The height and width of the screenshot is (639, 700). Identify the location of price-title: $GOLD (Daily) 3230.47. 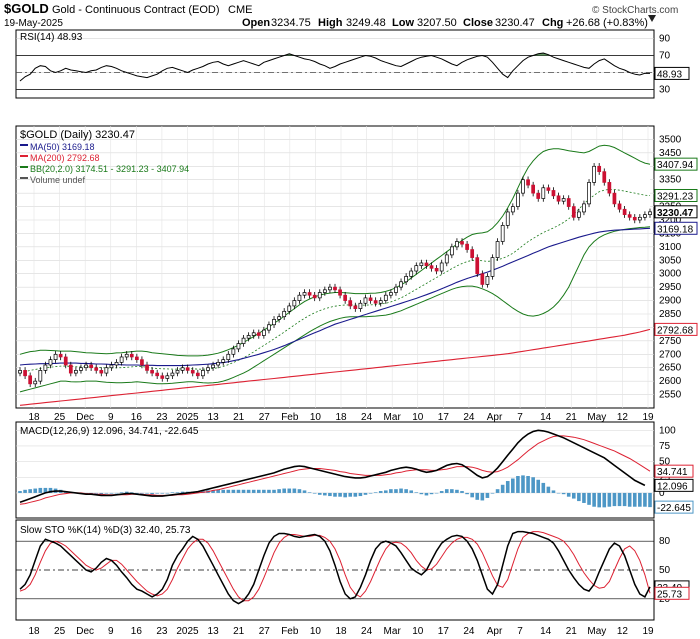
(77, 135).